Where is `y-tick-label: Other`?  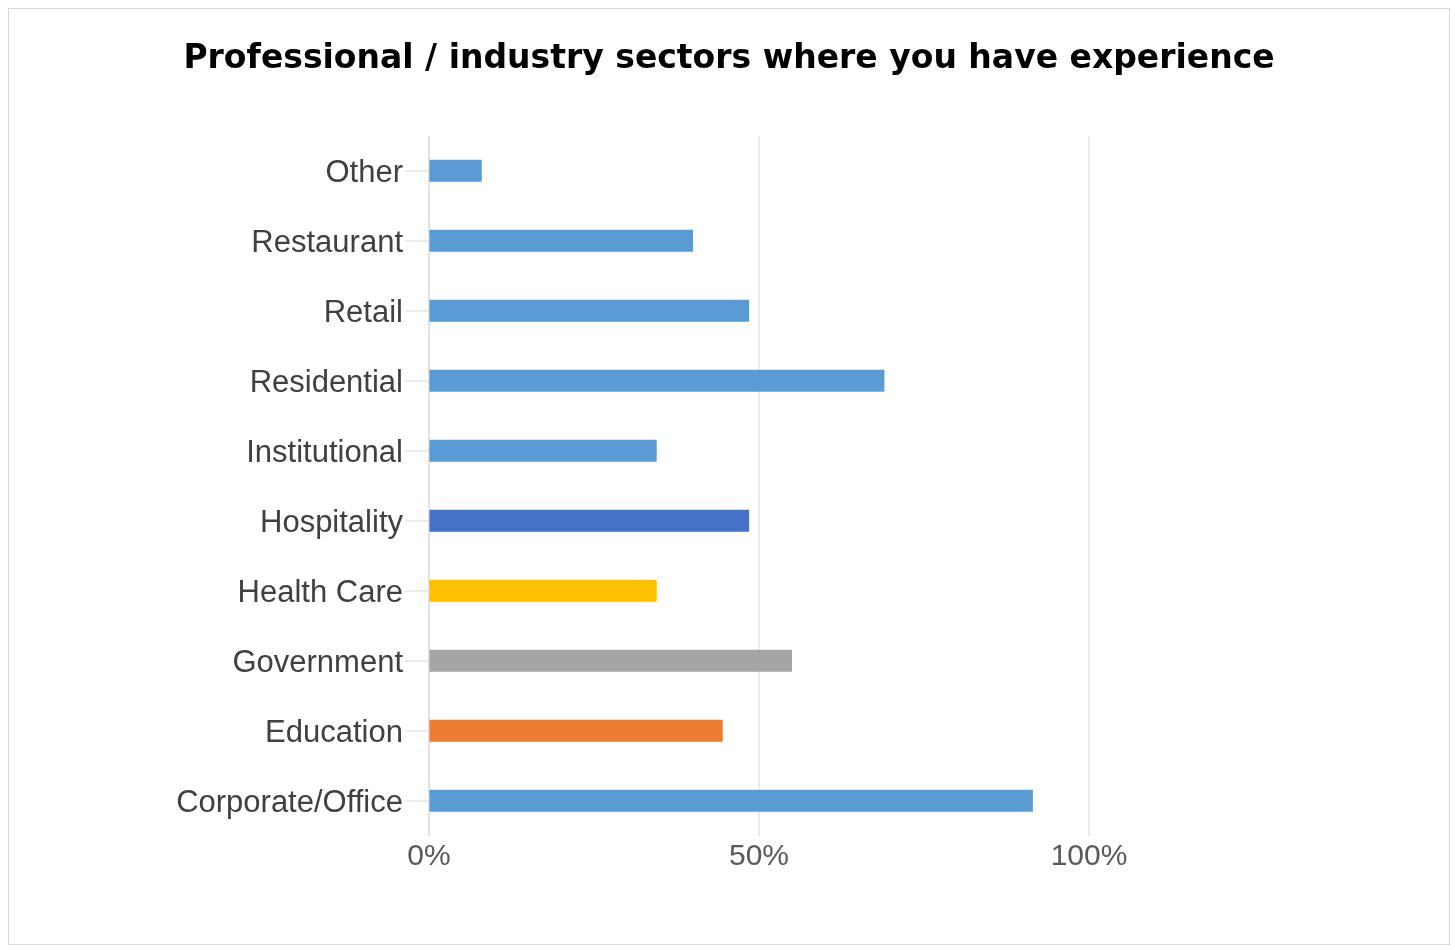
y-tick-label: Other is located at coordinates (364, 172).